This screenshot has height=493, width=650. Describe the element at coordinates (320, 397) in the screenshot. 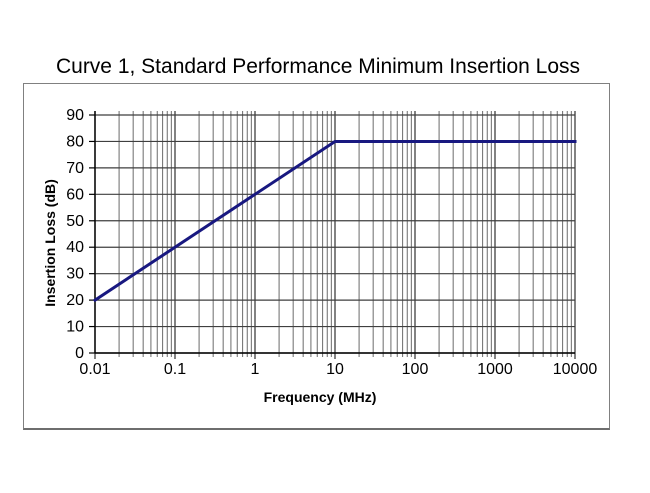

I see `x-axis-label: Frequency (MHz)` at that location.